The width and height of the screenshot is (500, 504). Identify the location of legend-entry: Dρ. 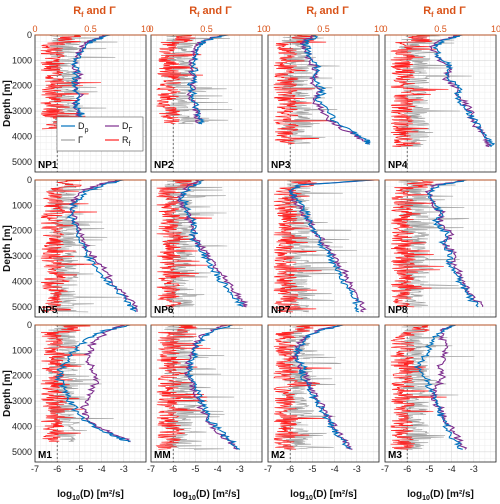
(83, 127).